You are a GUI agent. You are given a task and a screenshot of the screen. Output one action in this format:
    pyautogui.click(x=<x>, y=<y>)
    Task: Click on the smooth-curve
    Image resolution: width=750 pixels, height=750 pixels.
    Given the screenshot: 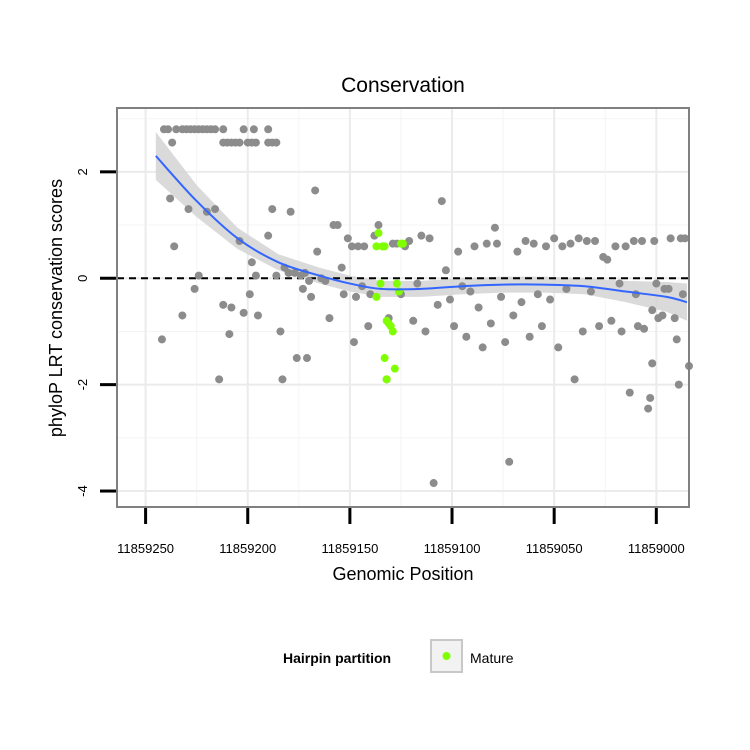 What is the action you would take?
    pyautogui.click(x=421, y=229)
    